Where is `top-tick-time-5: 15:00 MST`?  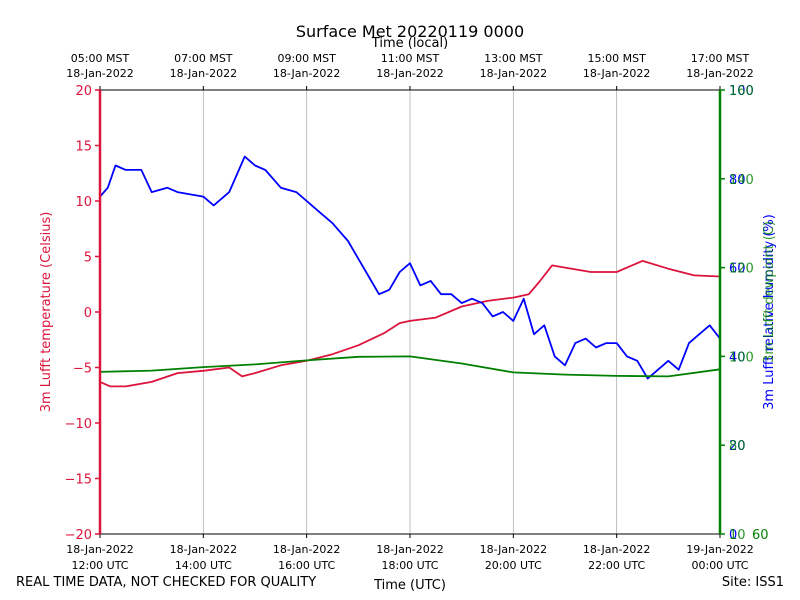 top-tick-time-5: 15:00 MST is located at coordinates (616, 58).